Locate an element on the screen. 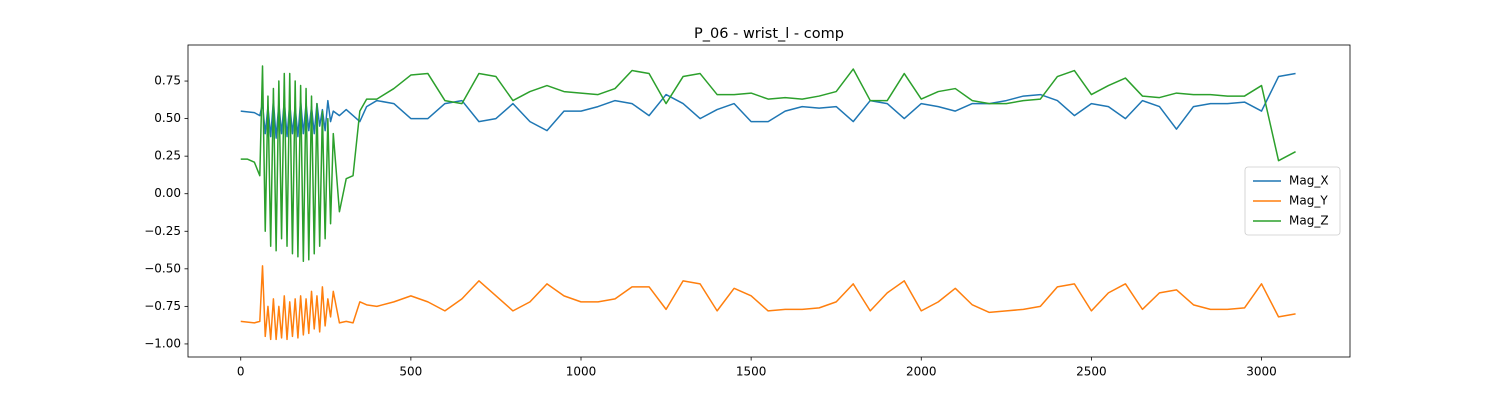  x-tick-label: 1000 is located at coordinates (581, 372).